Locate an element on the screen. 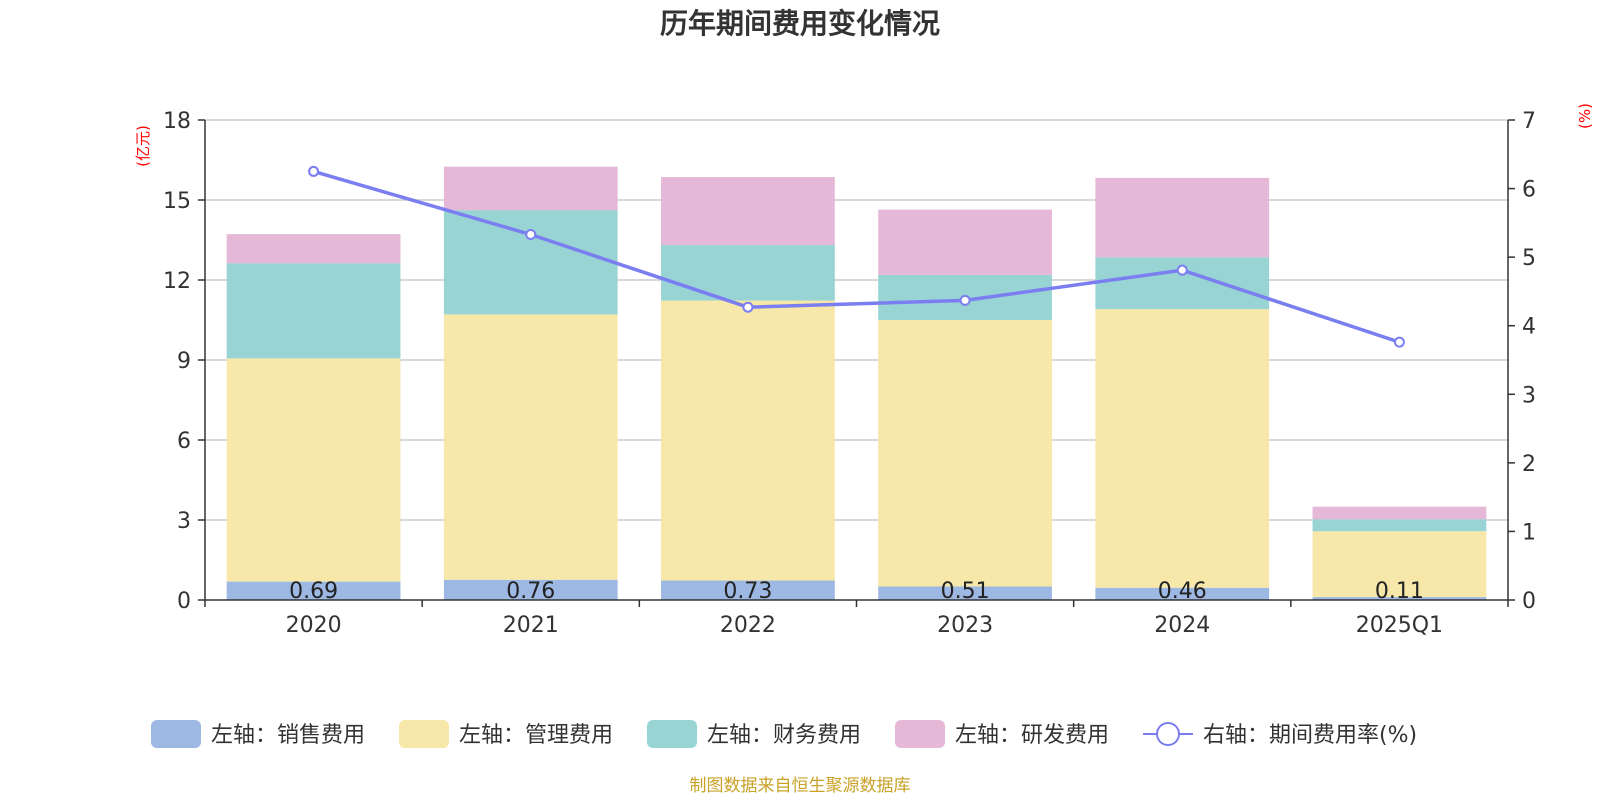 This screenshot has width=1600, height=800. legend-label: 左轴：财务费用 is located at coordinates (784, 735).